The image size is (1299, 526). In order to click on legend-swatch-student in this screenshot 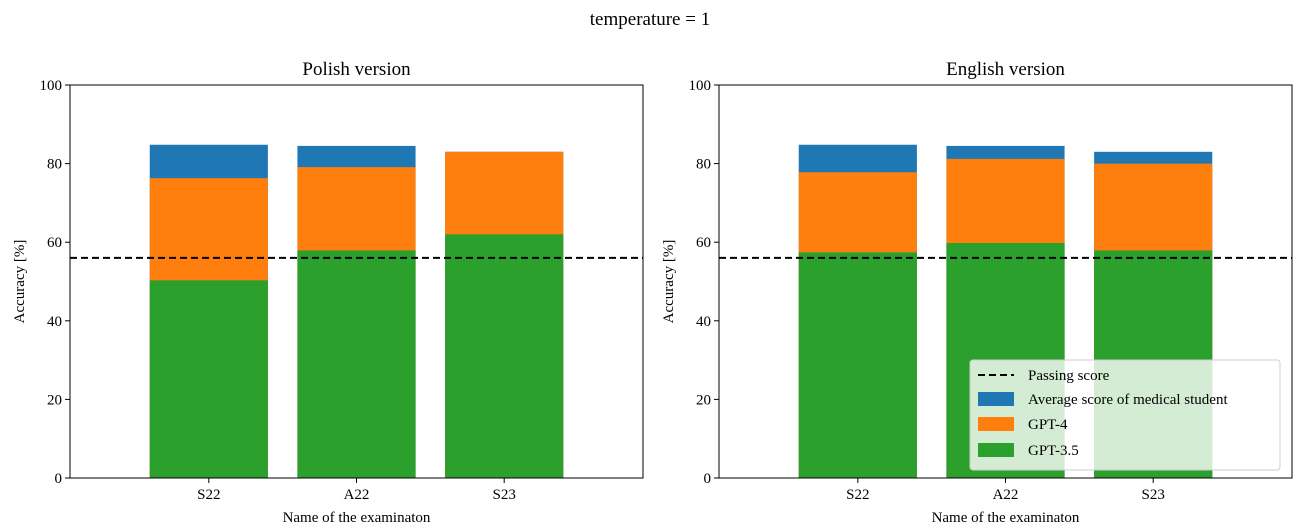, I will do `click(996, 399)`.